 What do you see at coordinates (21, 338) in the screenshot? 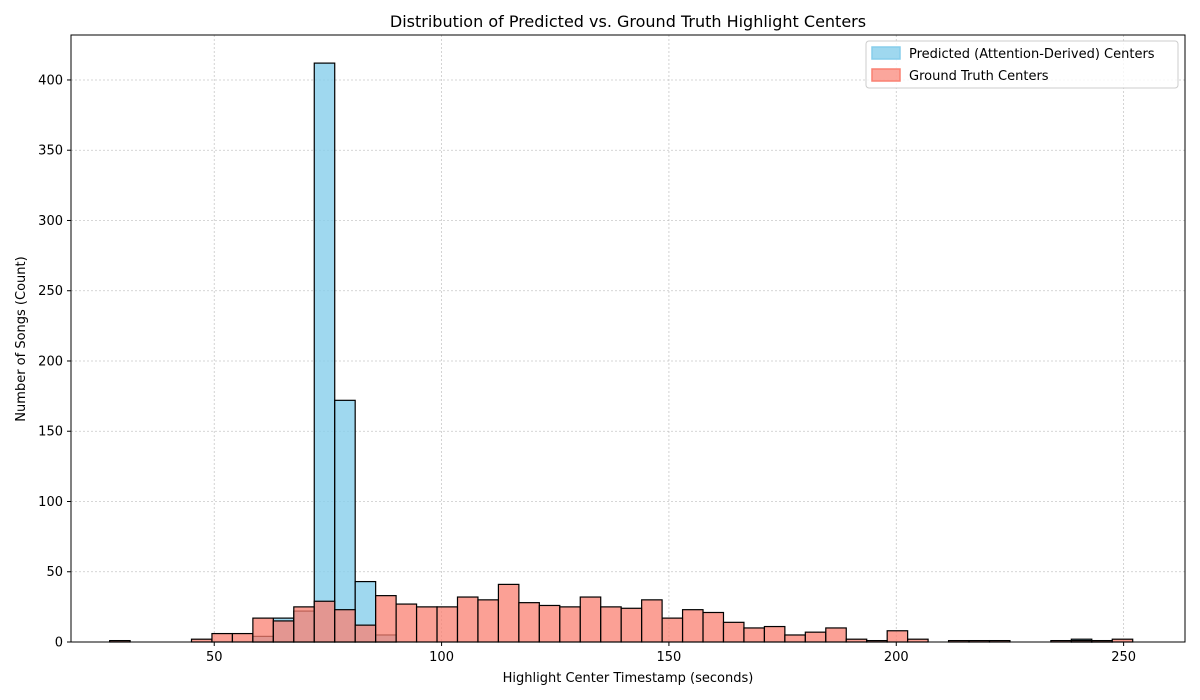
I see `y-axis-label: Number of Songs (Count)` at bounding box center [21, 338].